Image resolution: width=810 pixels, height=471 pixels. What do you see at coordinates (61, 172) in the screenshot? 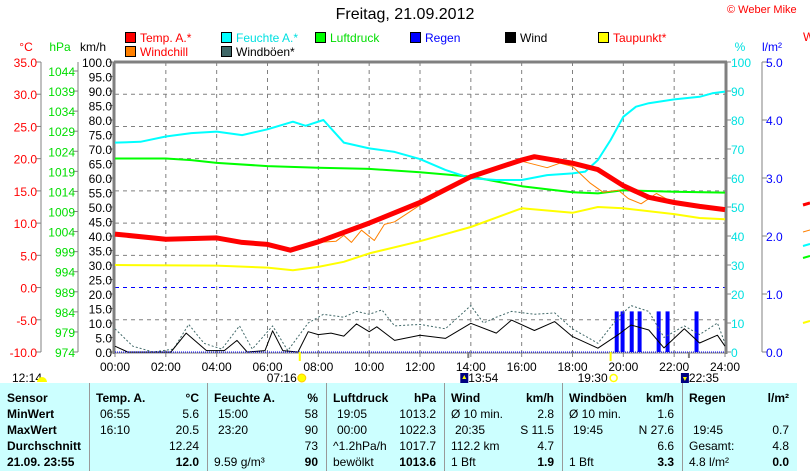
I see `pressure-tick-label: 1019` at bounding box center [61, 172].